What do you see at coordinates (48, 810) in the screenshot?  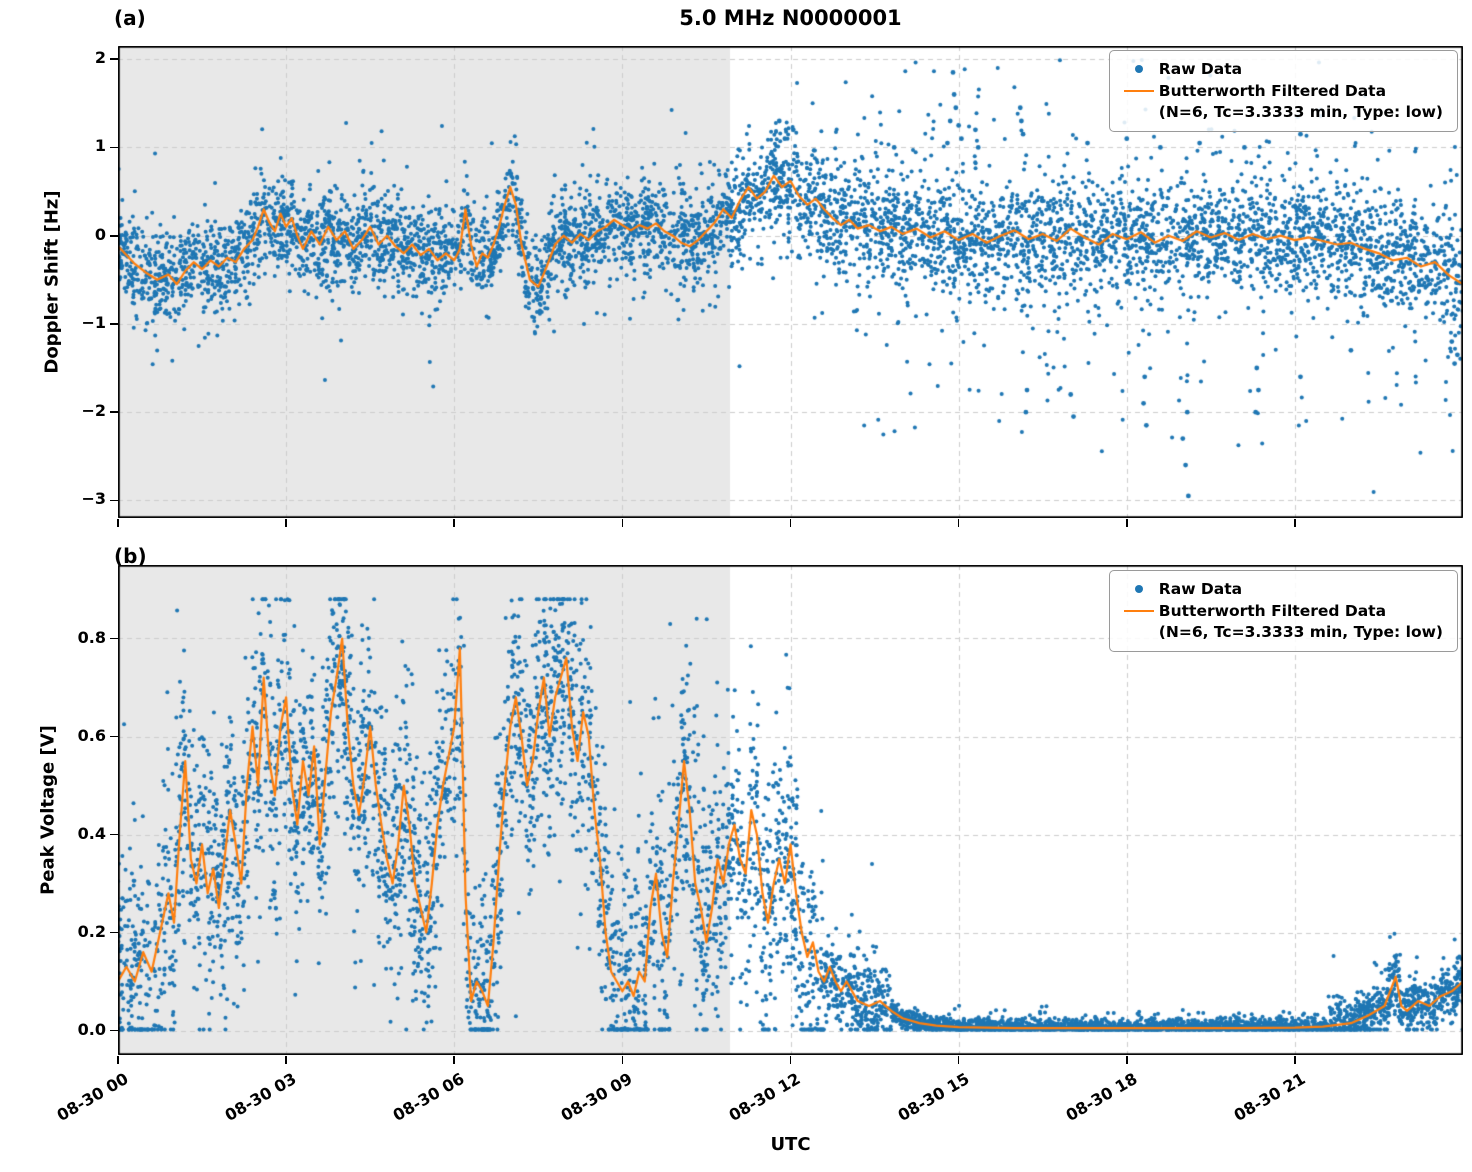 I see `y-axis-label-voltage: Peak Voltage [V]` at bounding box center [48, 810].